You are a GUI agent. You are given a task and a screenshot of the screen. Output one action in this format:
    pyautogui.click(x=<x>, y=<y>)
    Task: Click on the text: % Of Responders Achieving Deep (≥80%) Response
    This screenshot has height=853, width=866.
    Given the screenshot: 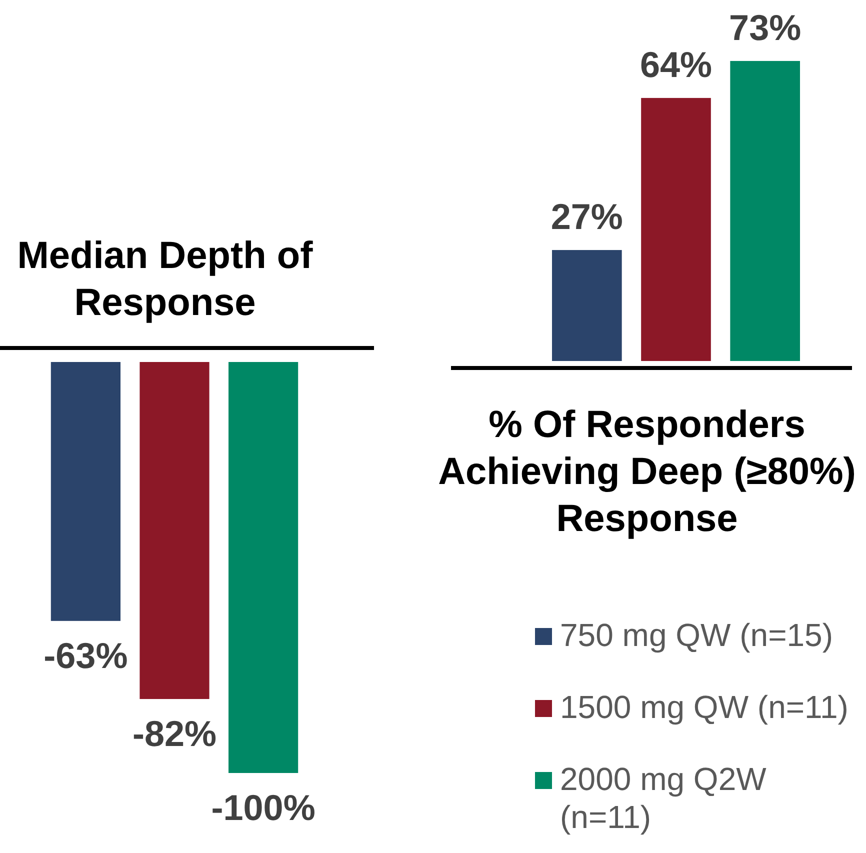 What is the action you would take?
    pyautogui.click(x=647, y=472)
    